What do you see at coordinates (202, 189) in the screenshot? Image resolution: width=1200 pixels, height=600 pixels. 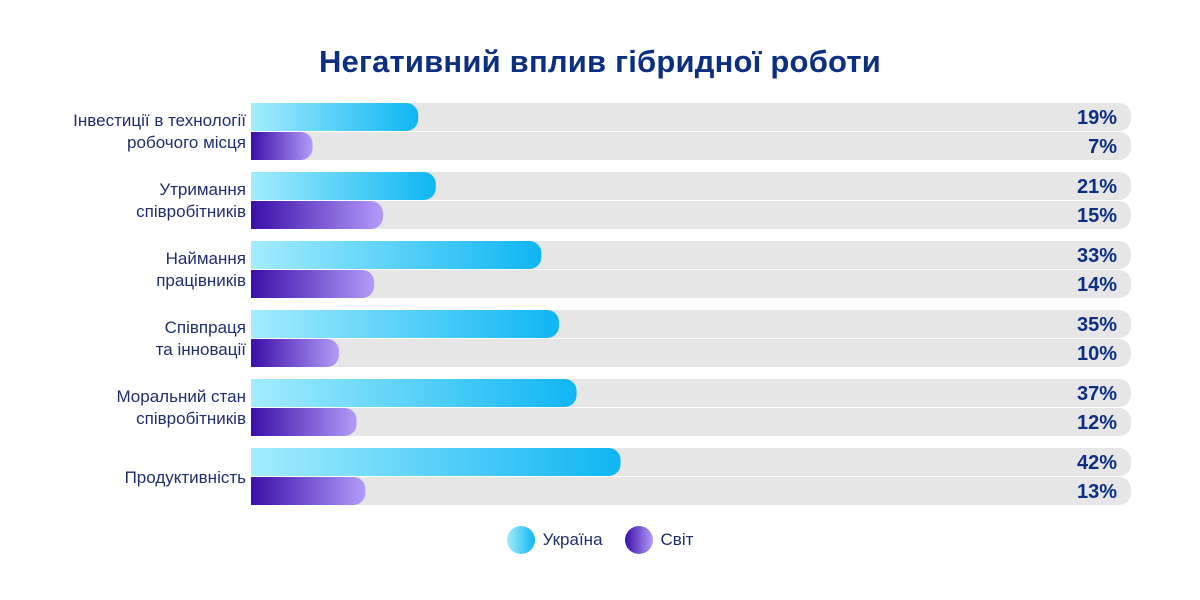 I see `category-label-line: Утримання` at bounding box center [202, 189].